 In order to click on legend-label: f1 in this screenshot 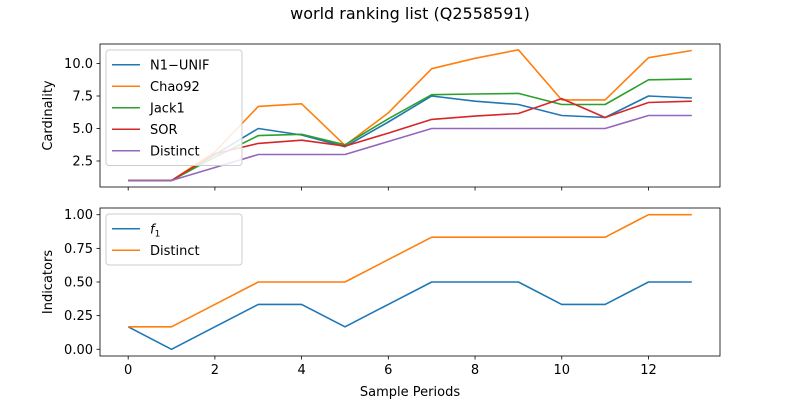, I will do `click(155, 230)`.